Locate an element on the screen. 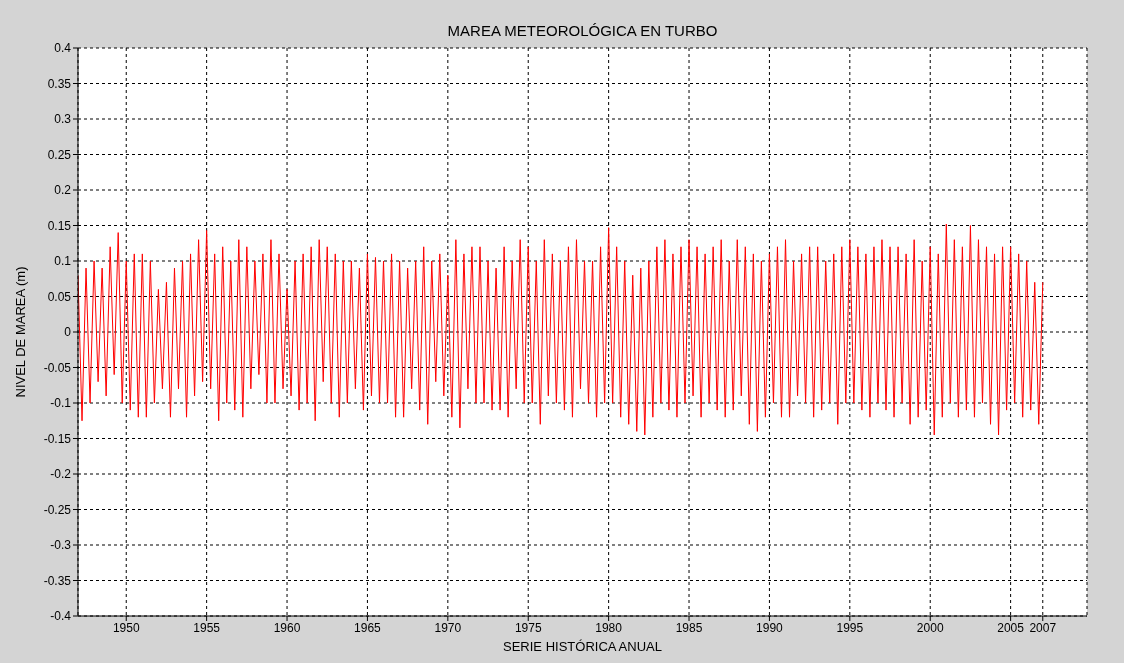 This screenshot has width=1124, height=663. y-tick-label: 0 is located at coordinates (68, 332).